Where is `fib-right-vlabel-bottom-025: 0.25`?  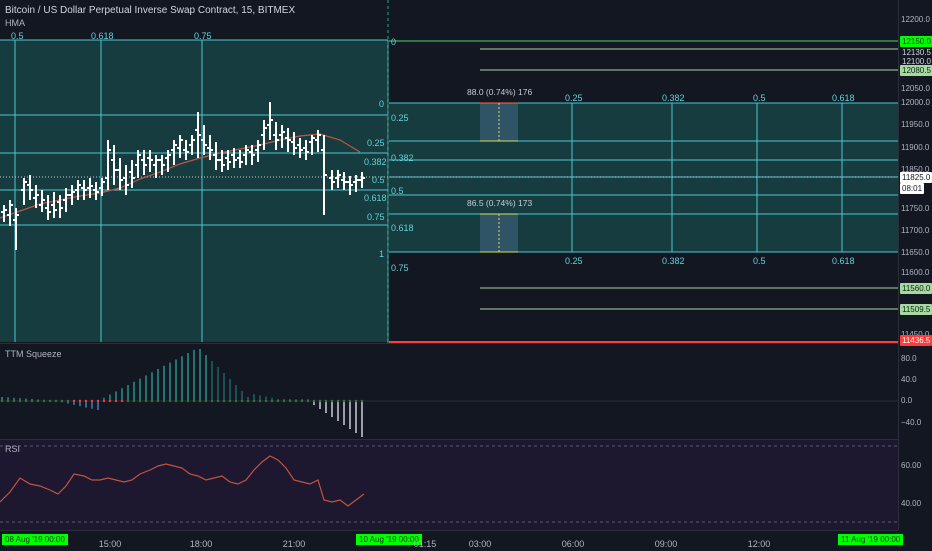
fib-right-vlabel-bottom-025: 0.25 is located at coordinates (574, 261).